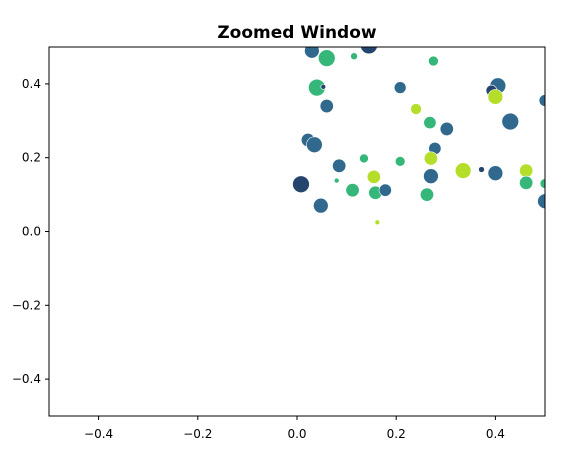  Describe the element at coordinates (26, 305) in the screenshot. I see `y-tick-label: −0.2` at that location.